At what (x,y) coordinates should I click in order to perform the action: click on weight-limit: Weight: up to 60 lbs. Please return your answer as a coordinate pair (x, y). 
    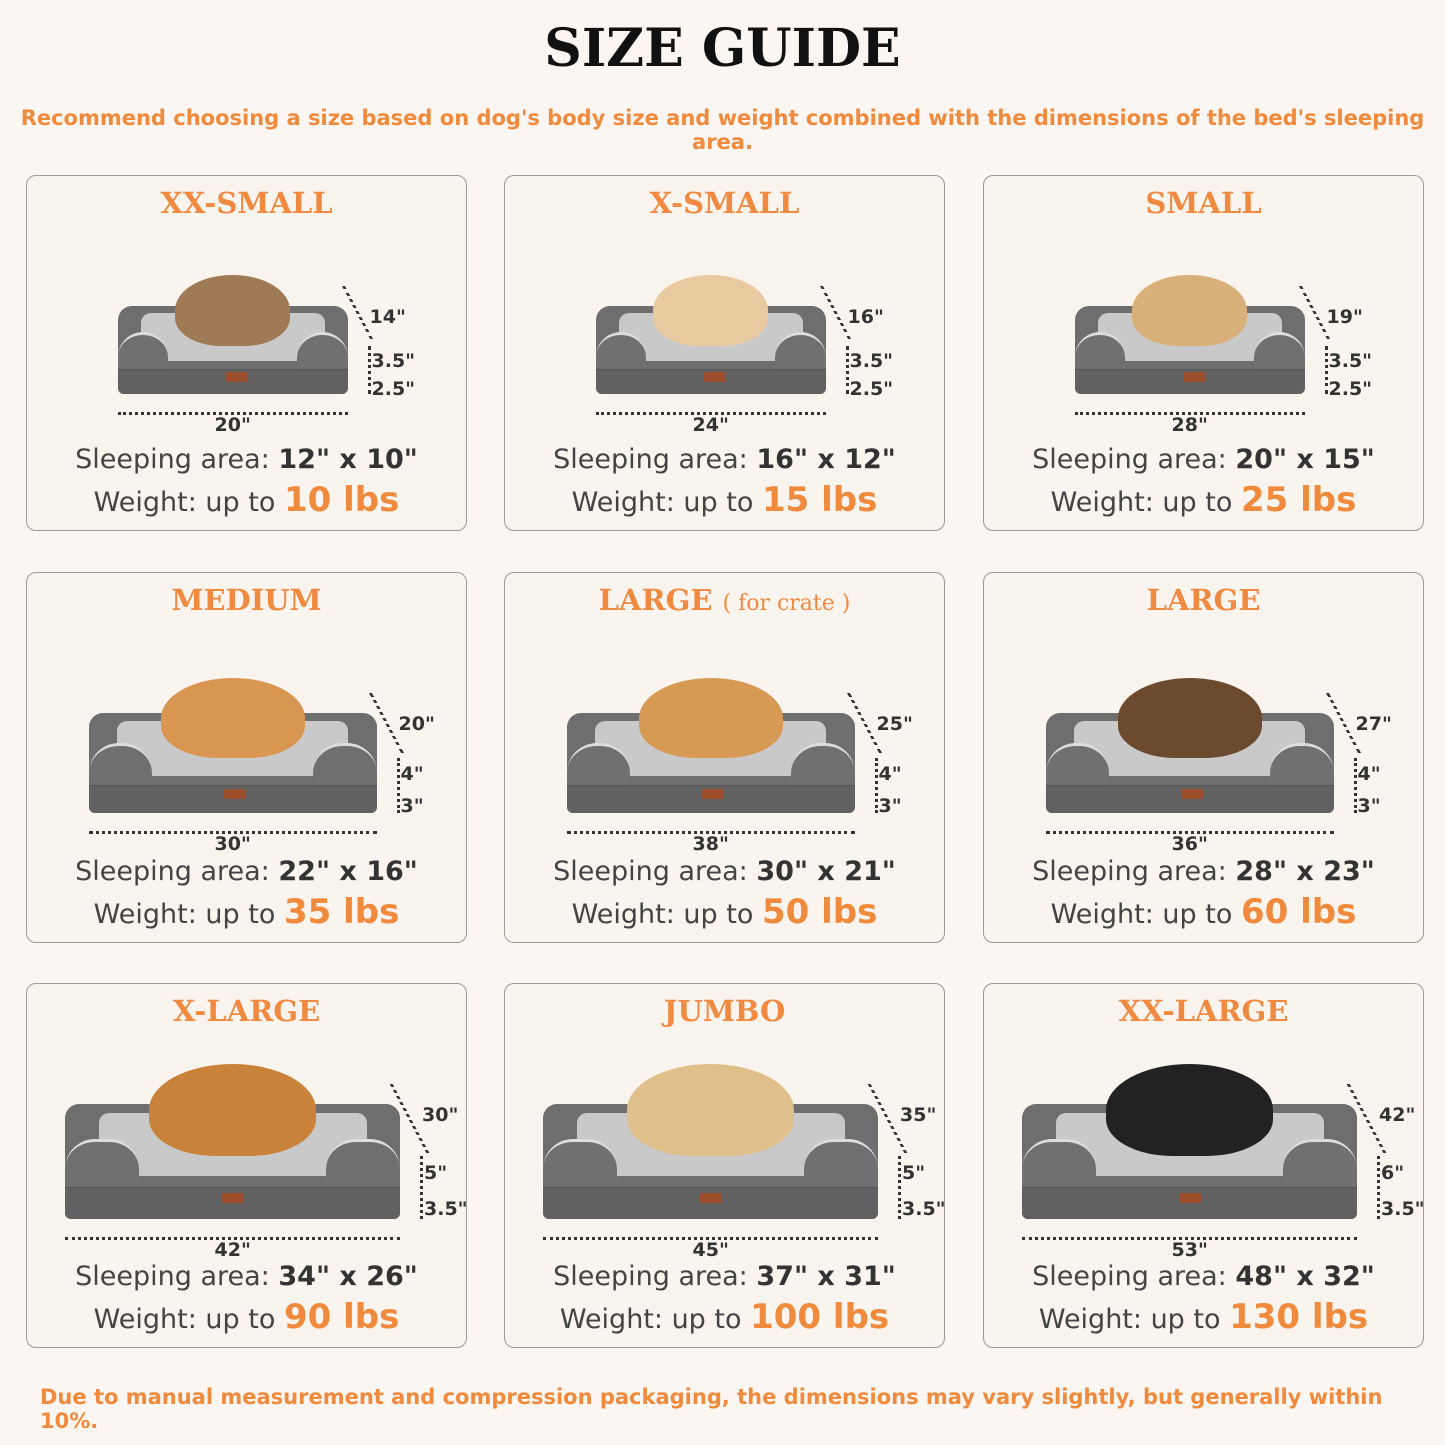
    Looking at the image, I should click on (1203, 912).